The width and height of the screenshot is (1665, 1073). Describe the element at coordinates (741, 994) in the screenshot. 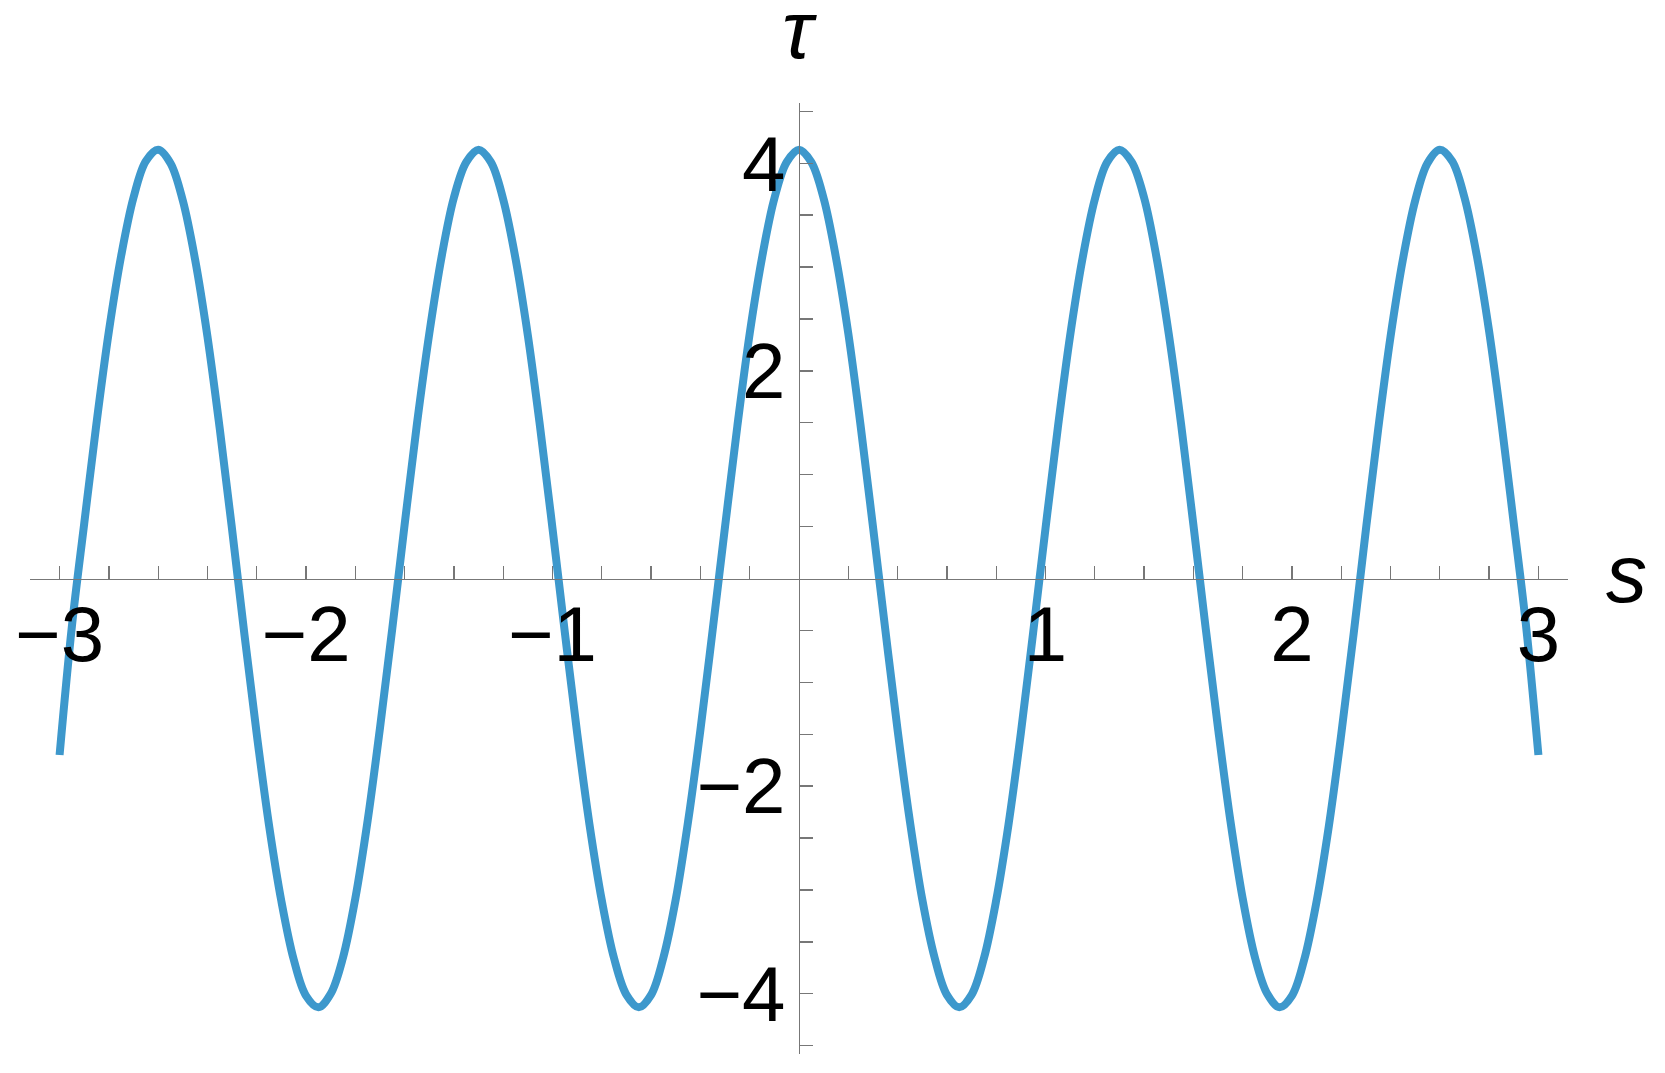

I see `y-tick-label: −4` at that location.